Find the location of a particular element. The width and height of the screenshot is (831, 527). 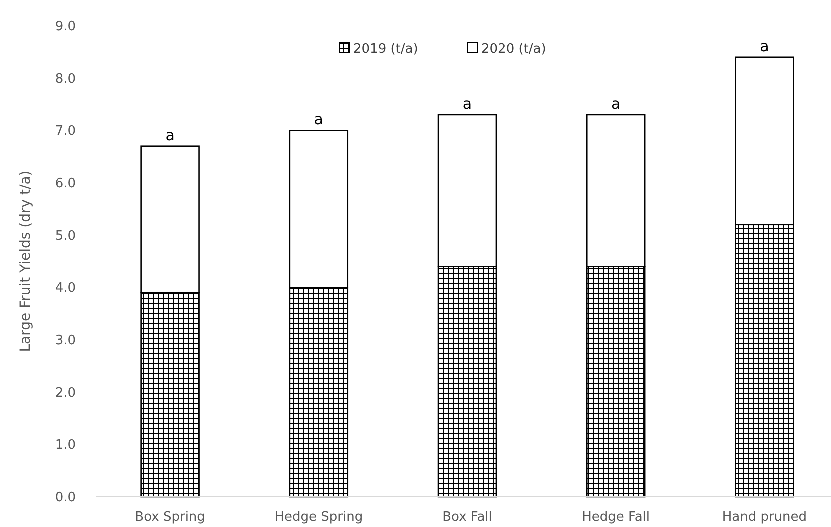

y-tick-label: 0.0 is located at coordinates (65, 498).